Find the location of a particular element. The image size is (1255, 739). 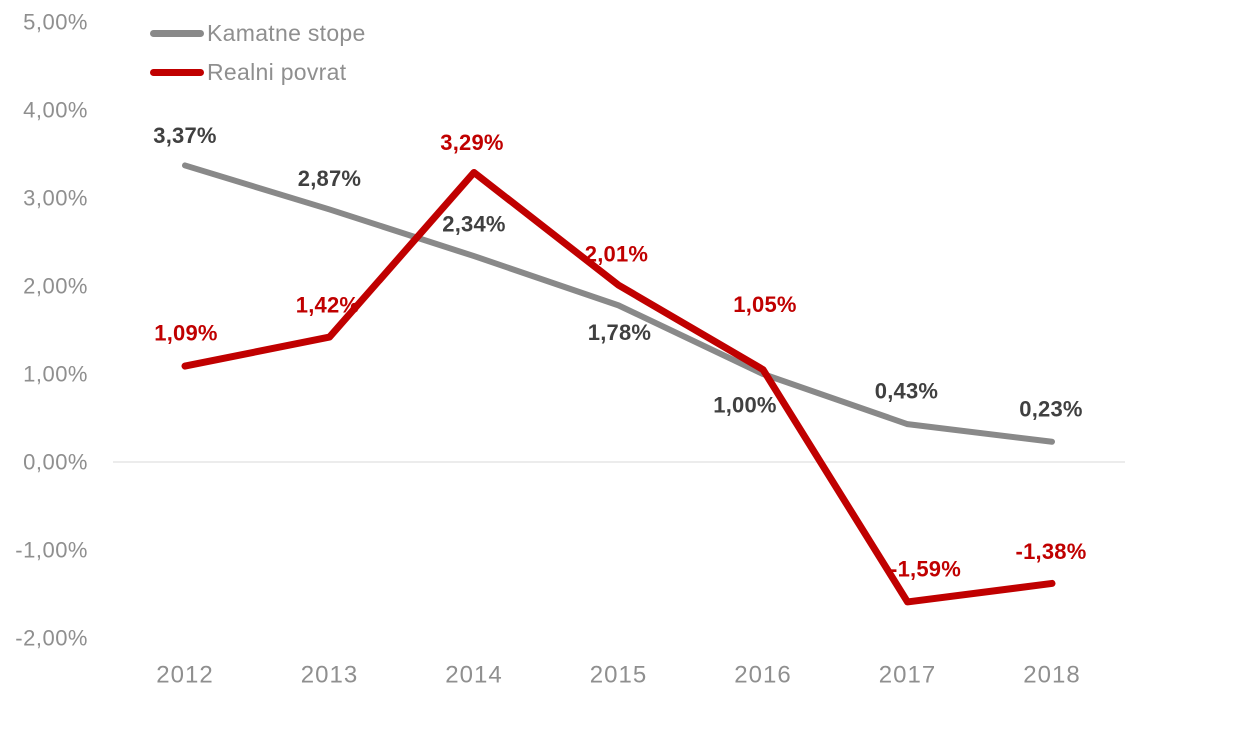

data-label-series-0: 3,37% is located at coordinates (184, 135).